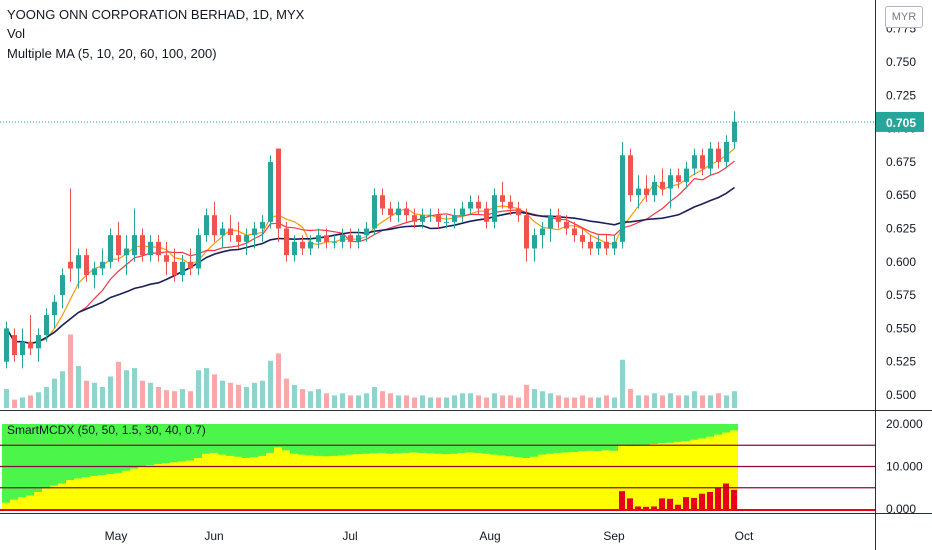 This screenshot has width=932, height=550. Describe the element at coordinates (16, 33) in the screenshot. I see `volume-legend: Vol` at that location.